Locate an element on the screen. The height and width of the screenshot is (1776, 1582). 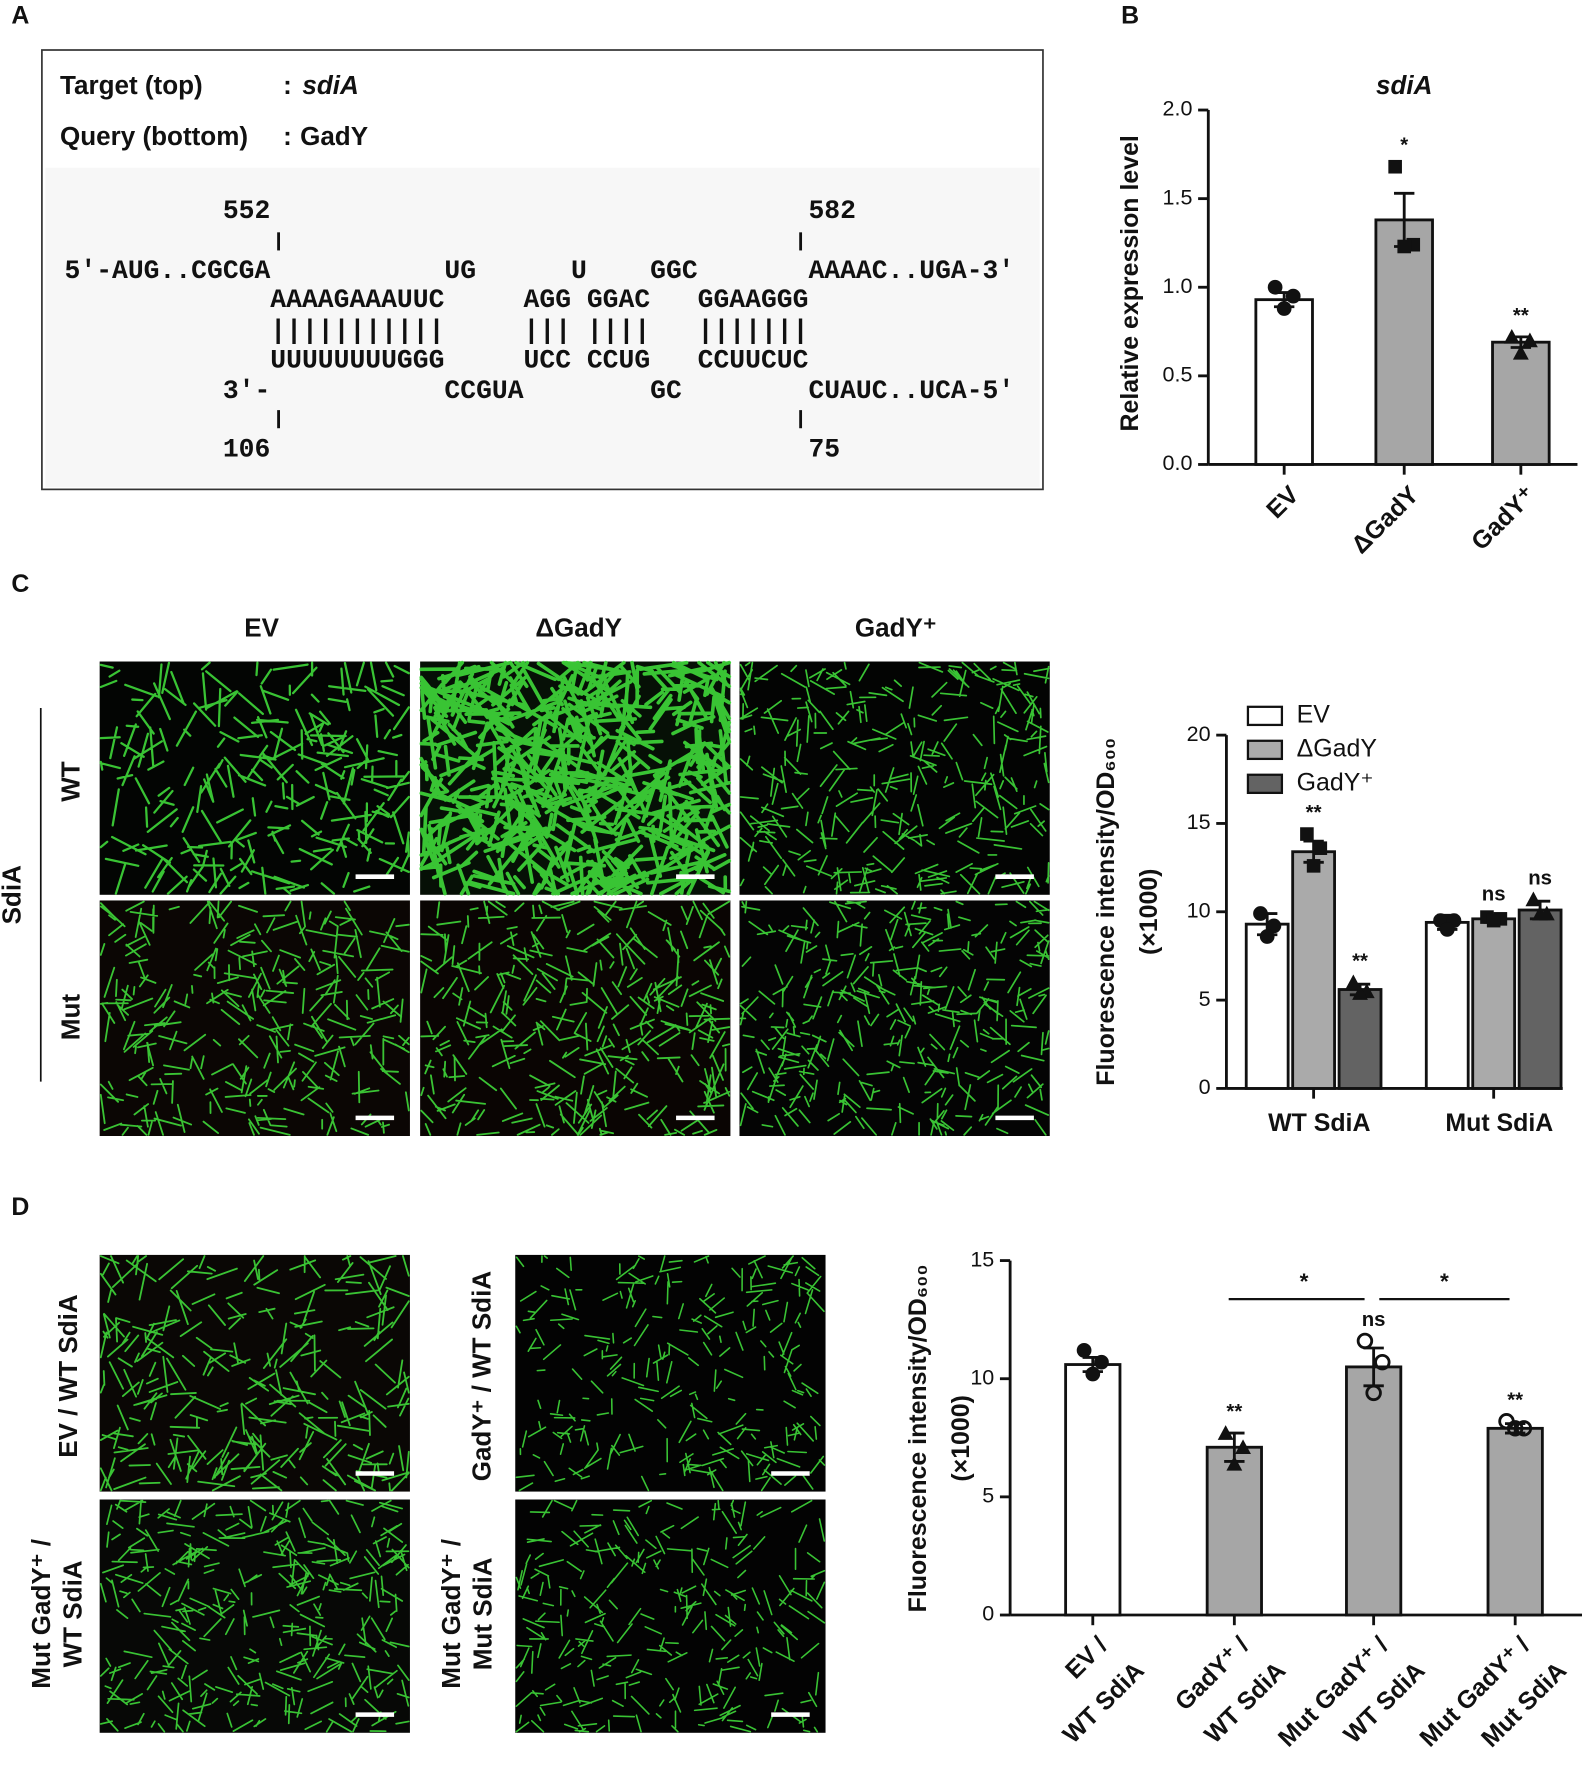
y-tick-label: 1.0 is located at coordinates (1178, 286).